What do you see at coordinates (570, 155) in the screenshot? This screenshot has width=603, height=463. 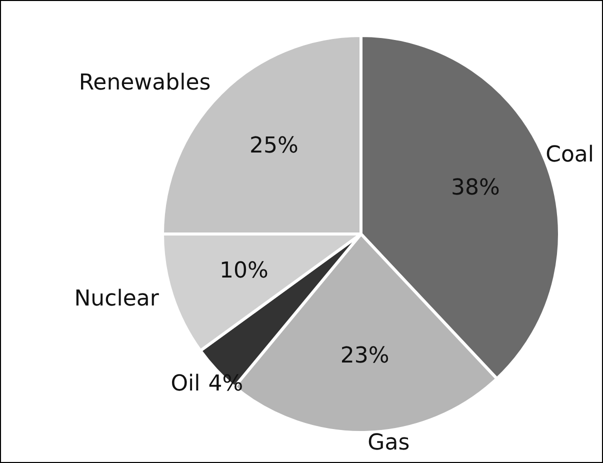 I see `slice-label: Coal` at bounding box center [570, 155].